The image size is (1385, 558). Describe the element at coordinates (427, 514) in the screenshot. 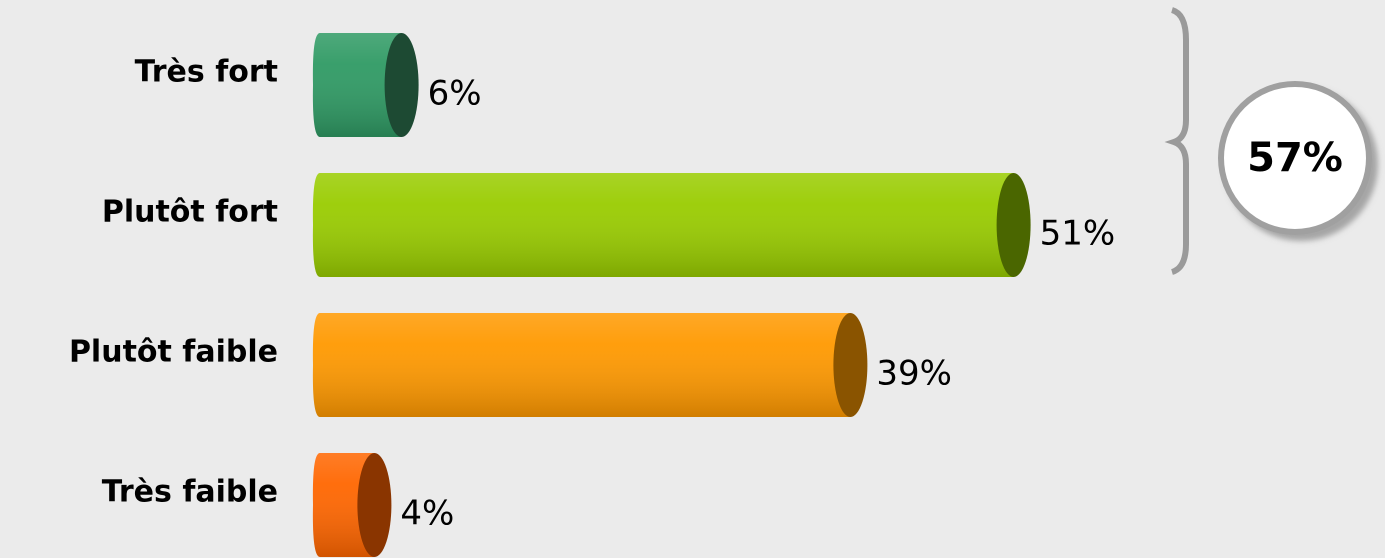

I see `value-label: 4%` at that location.